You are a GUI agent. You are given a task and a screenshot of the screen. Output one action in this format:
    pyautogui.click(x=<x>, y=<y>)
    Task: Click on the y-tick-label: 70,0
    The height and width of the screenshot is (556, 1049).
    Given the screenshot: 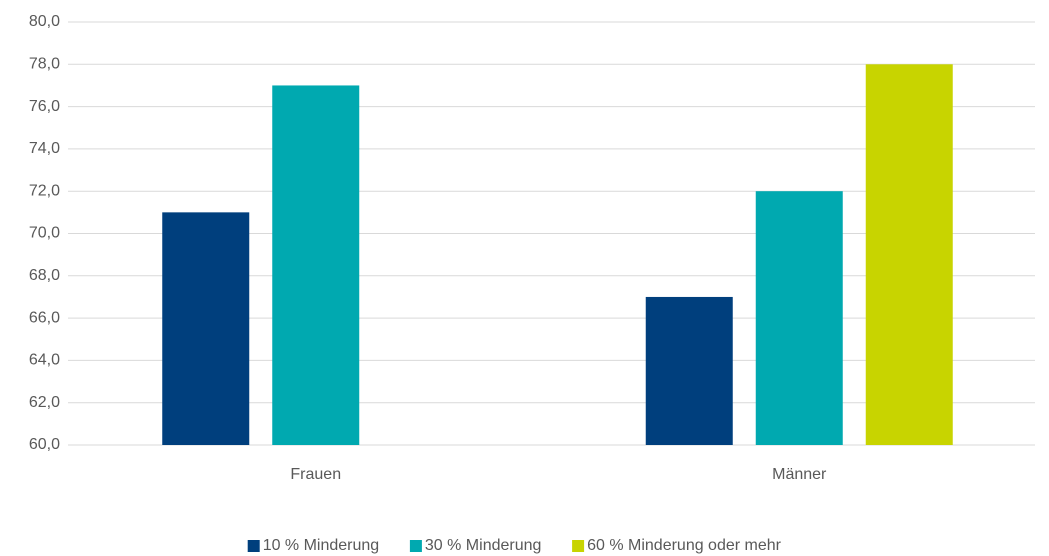 What is the action you would take?
    pyautogui.click(x=44, y=233)
    